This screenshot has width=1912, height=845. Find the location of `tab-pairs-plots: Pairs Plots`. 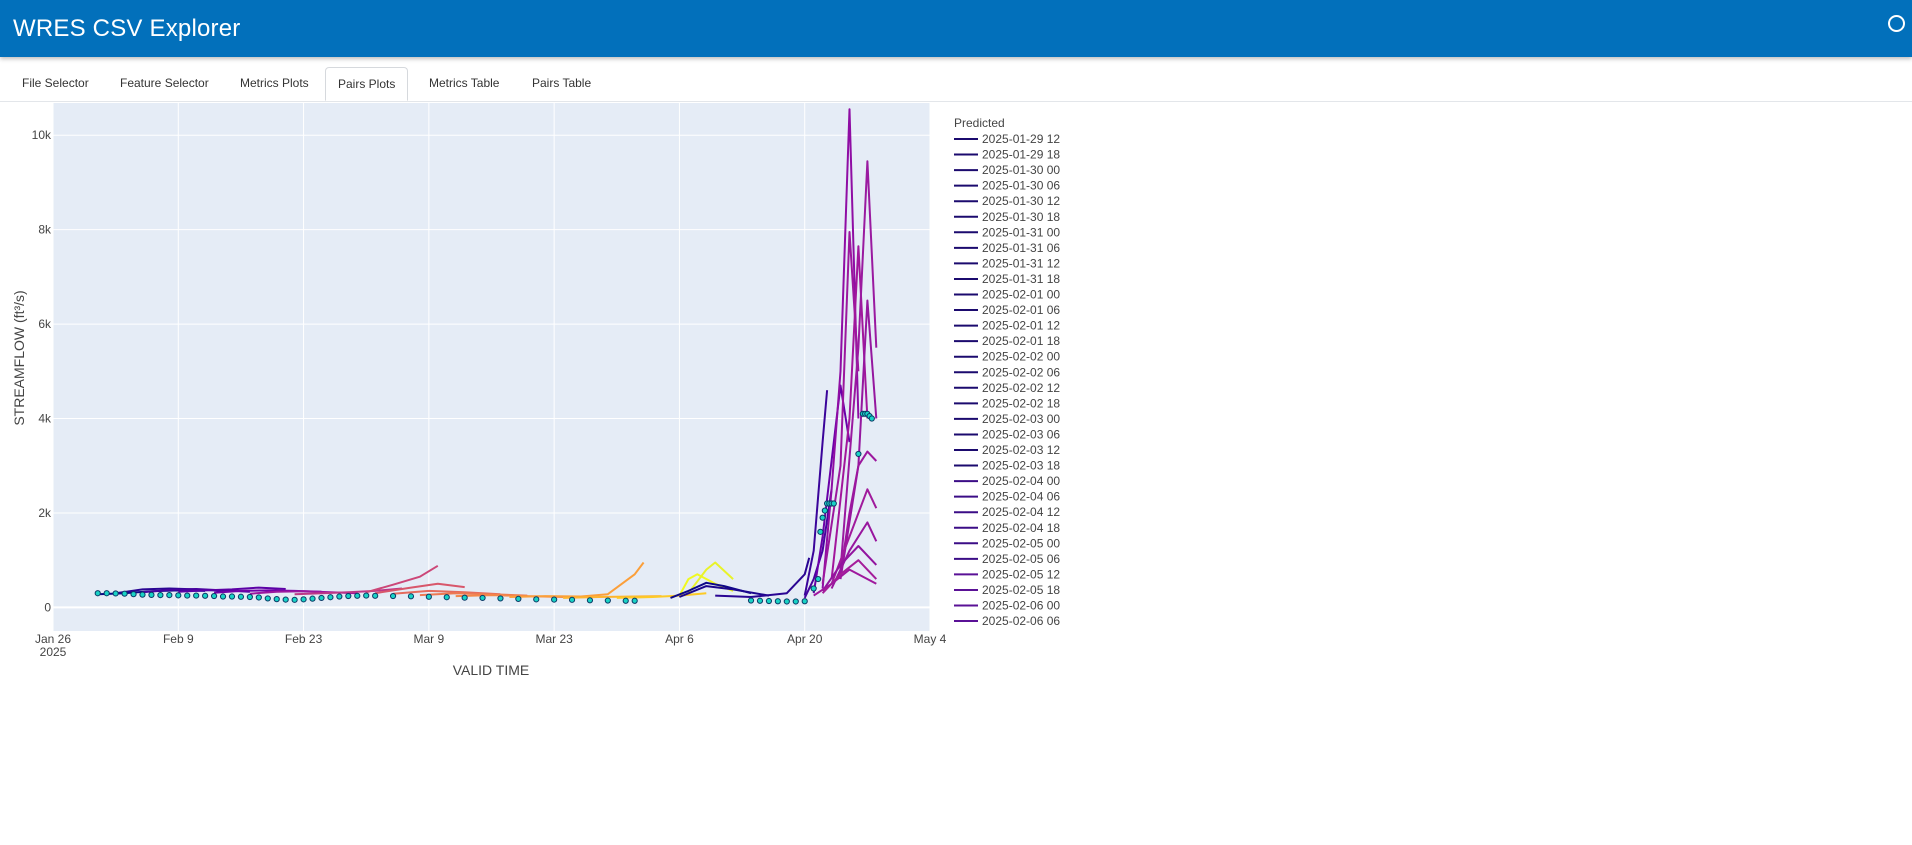

tab-pairs-plots: Pairs Plots is located at coordinates (367, 84).